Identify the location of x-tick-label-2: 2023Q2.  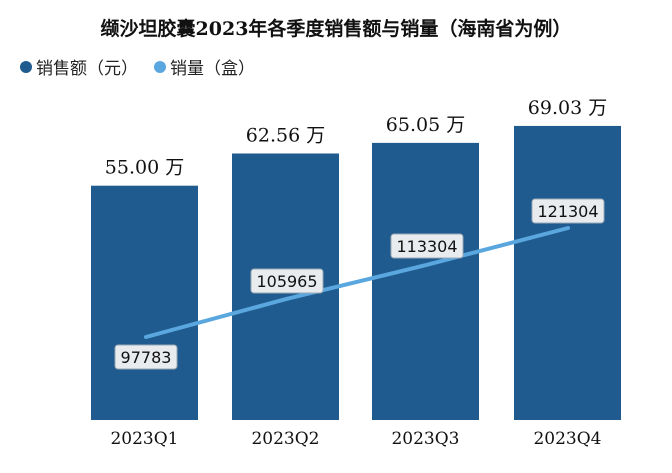
(285, 439).